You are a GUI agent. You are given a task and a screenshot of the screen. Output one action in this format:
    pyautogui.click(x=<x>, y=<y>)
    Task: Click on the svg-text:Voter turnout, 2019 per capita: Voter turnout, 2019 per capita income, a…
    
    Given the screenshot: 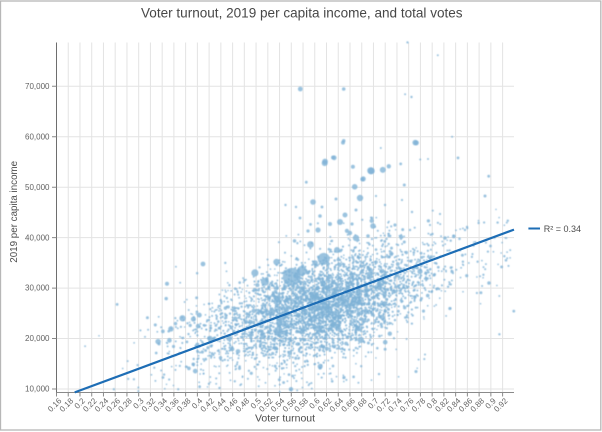 What is the action you would take?
    pyautogui.click(x=302, y=13)
    